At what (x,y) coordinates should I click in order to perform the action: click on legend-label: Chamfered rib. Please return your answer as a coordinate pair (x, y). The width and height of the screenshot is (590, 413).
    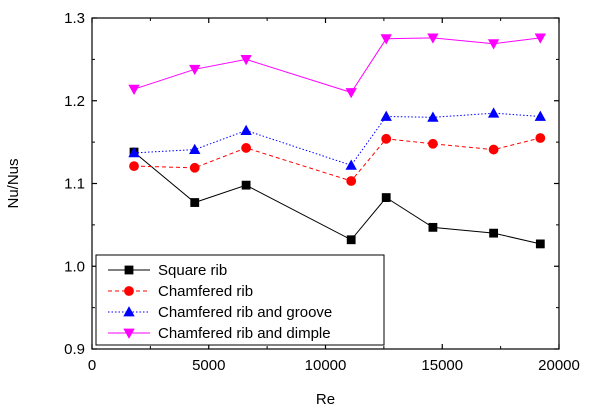
    Looking at the image, I should click on (205, 291).